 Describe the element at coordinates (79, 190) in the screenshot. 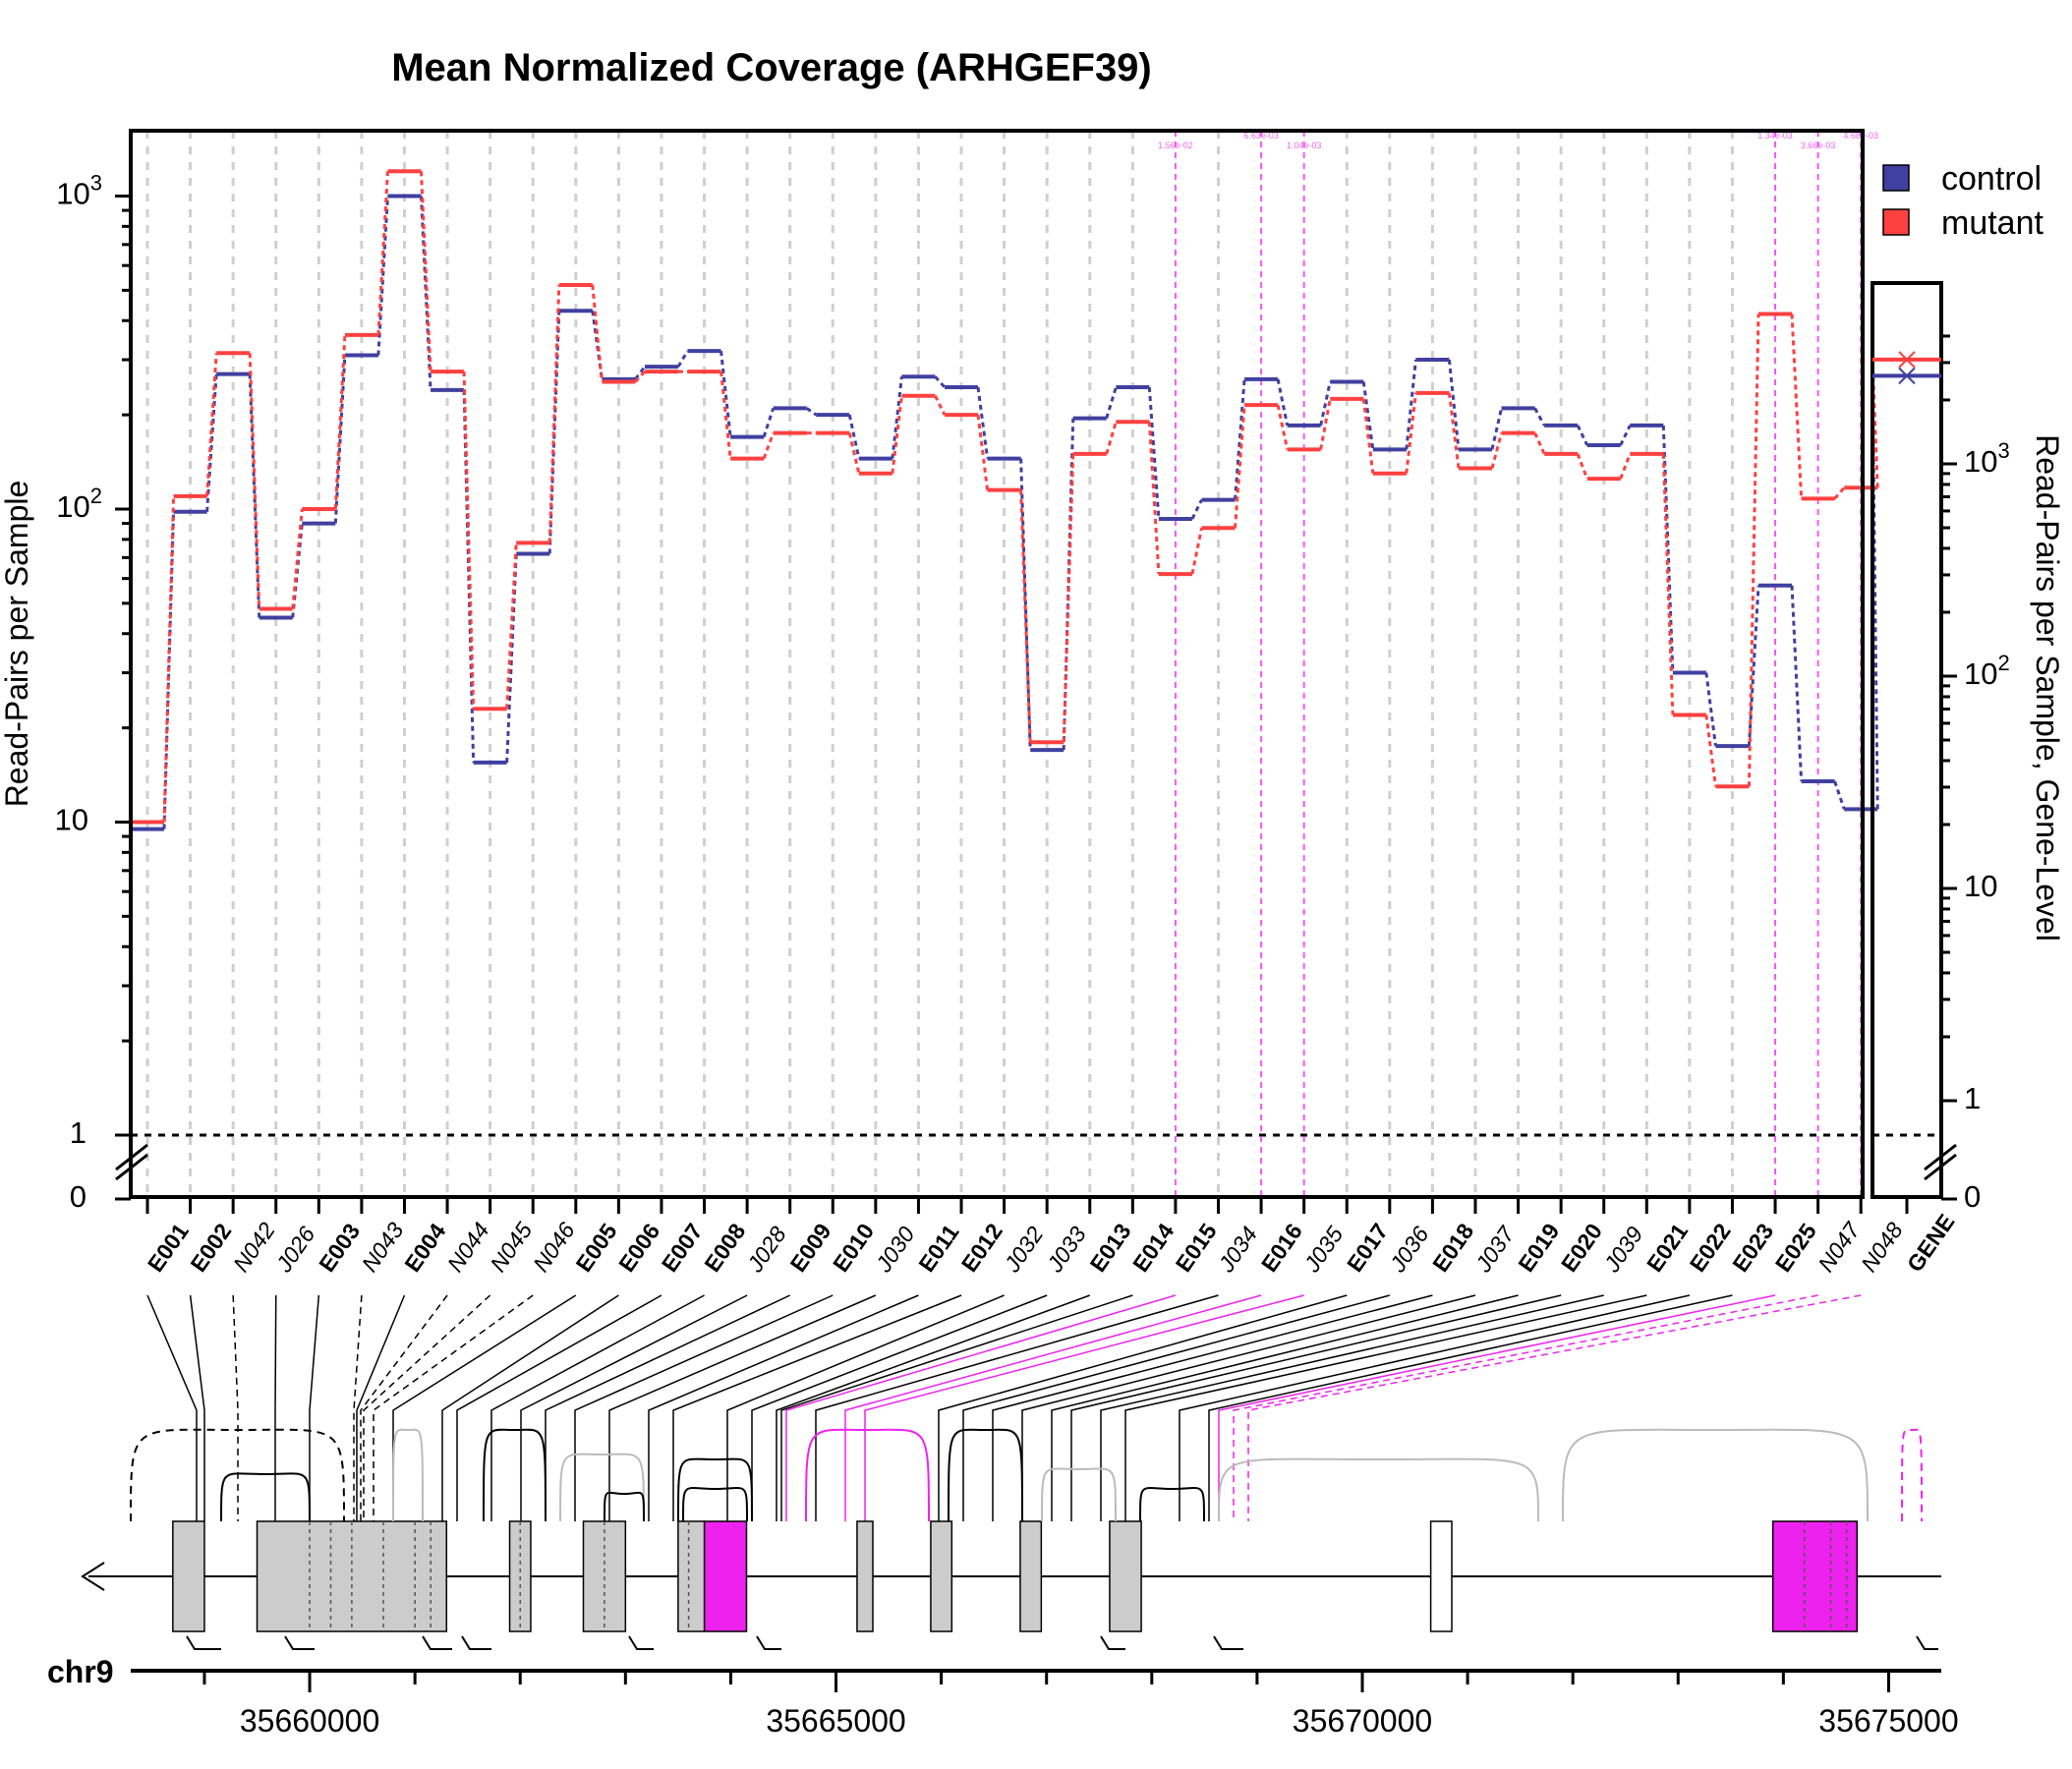

I see `y-tick-label-1000: 10³` at that location.